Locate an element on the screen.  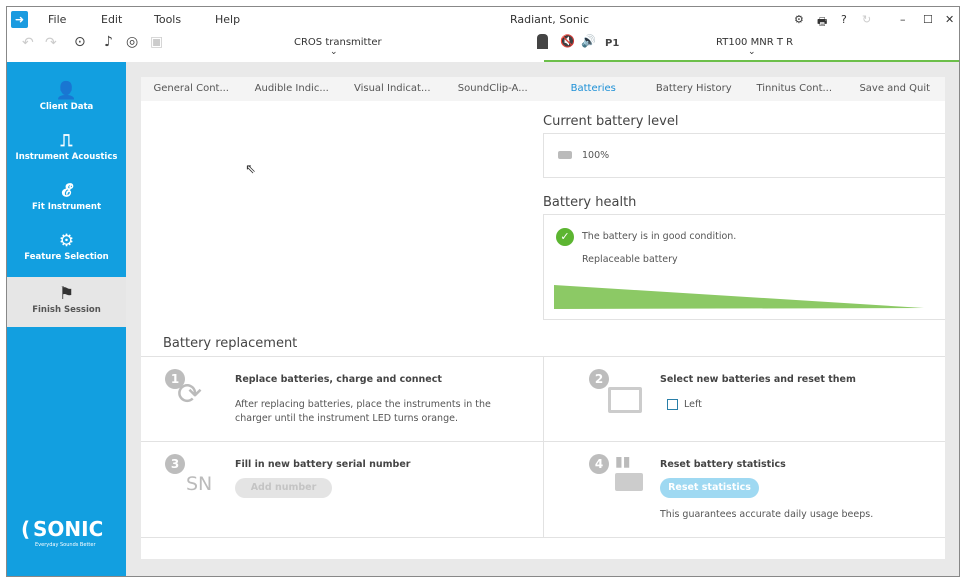
connection-bar is located at coordinates (751, 61).